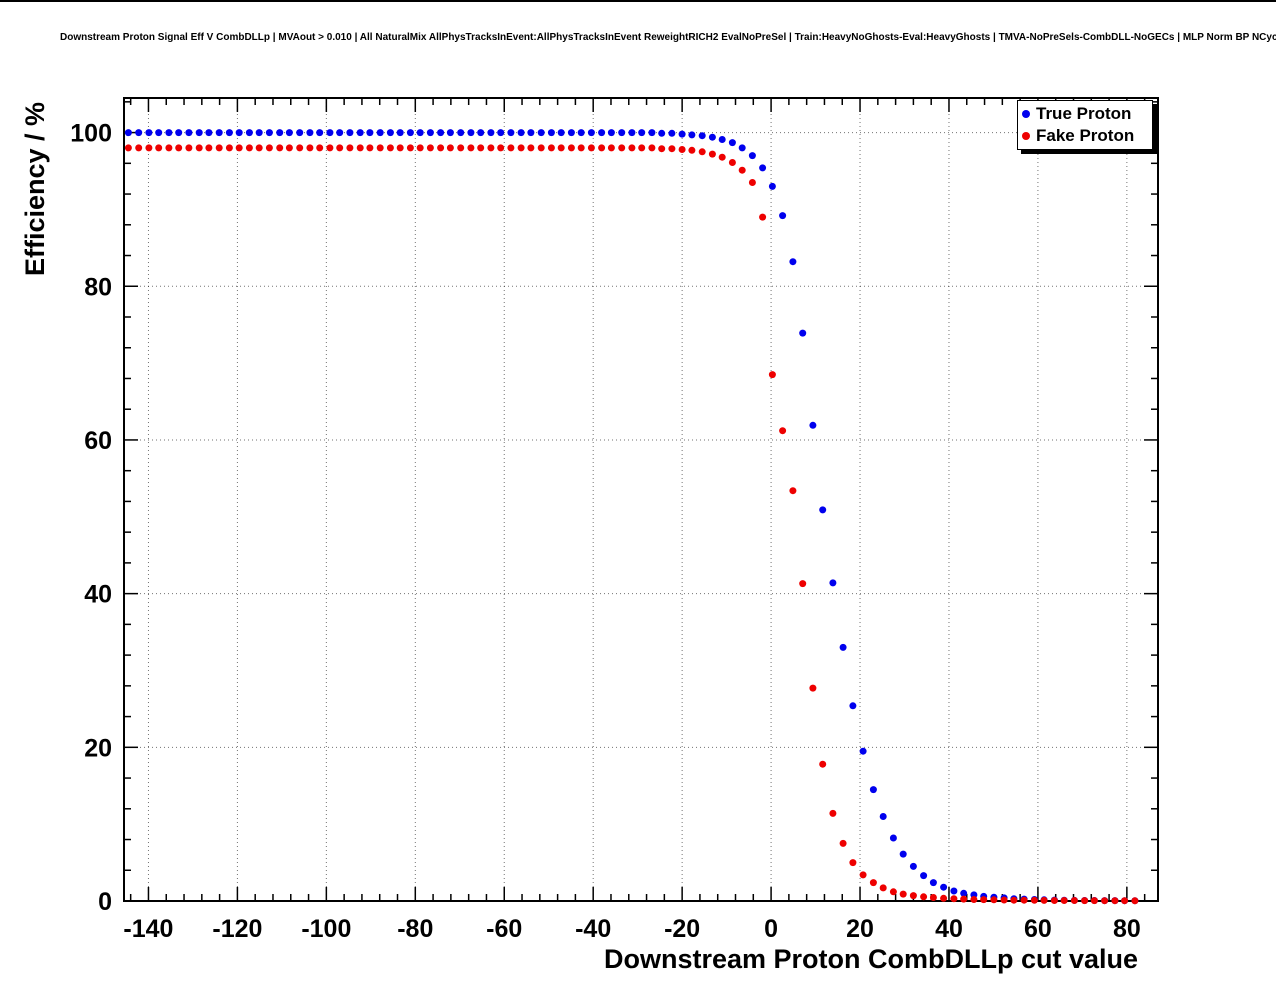 This screenshot has width=1276, height=996. What do you see at coordinates (1085, 125) in the screenshot?
I see `legend: True Proton Fake Proton` at bounding box center [1085, 125].